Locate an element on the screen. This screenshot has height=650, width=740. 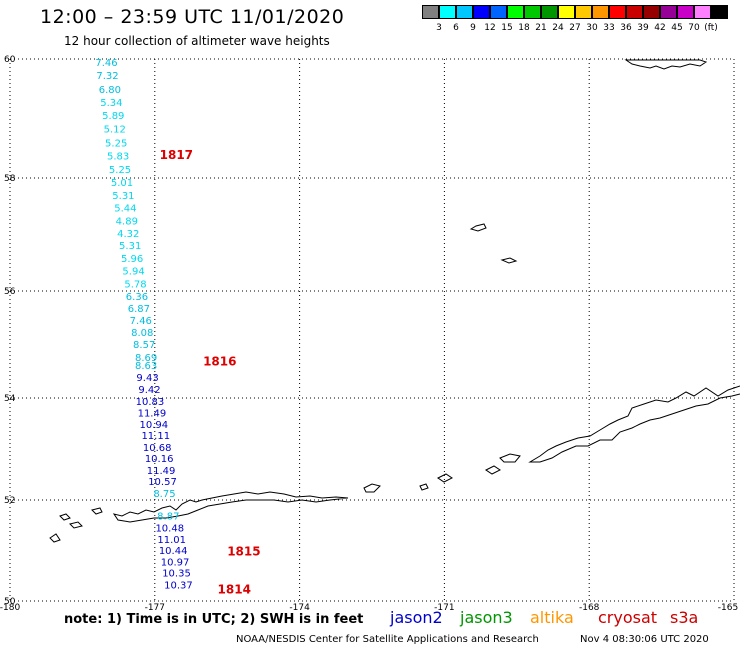
y-axis-label: 60 is located at coordinates (10, 60).